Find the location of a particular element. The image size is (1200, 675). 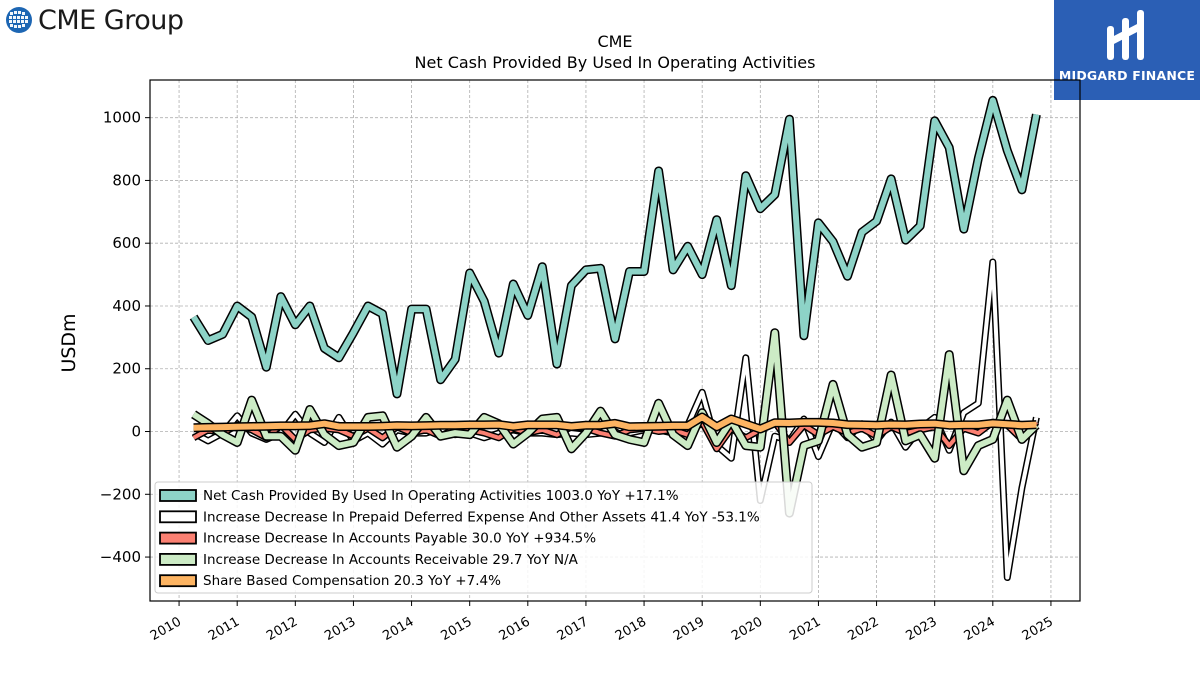

midgard-mark-icon is located at coordinates (1125, 35).